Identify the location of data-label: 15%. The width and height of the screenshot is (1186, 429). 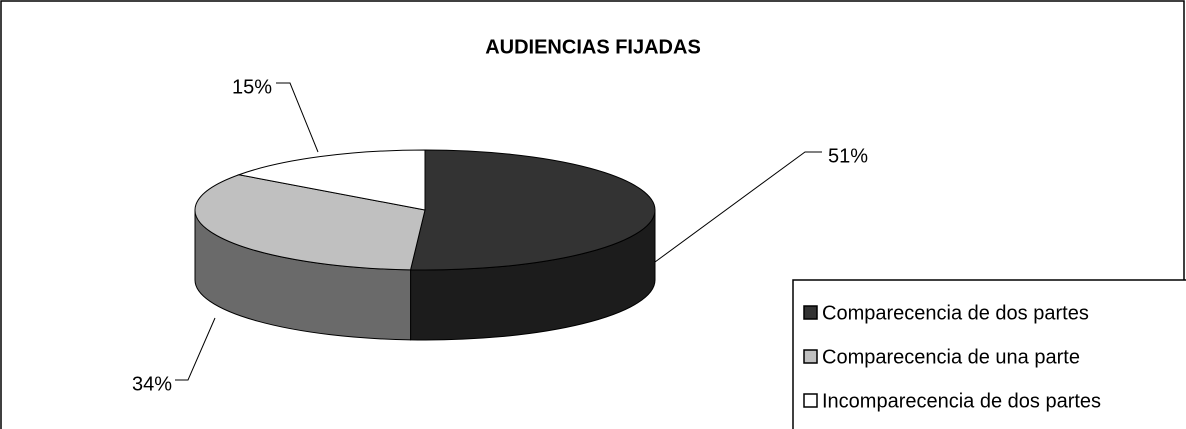
(252, 87).